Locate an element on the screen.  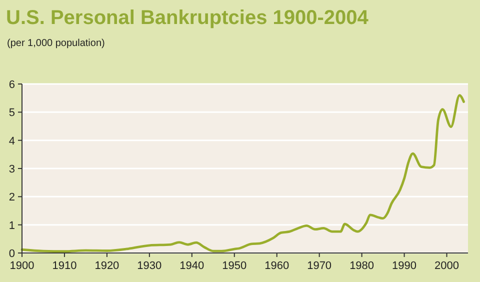
y-tick-label: 2 is located at coordinates (11, 198).